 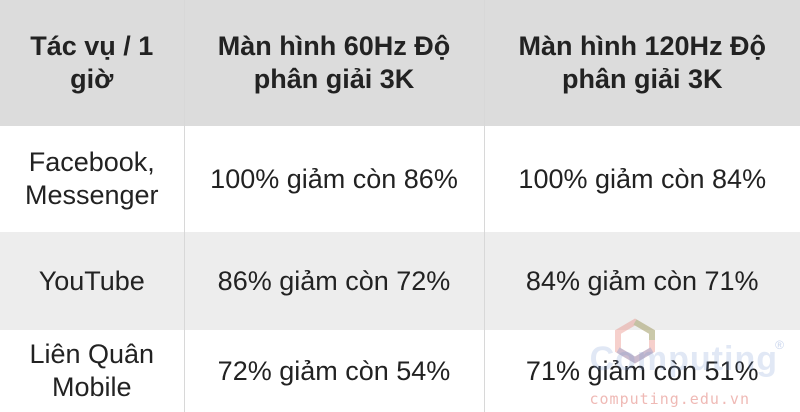 What do you see at coordinates (334, 371) in the screenshot?
I see `value-60hz-cell: 72% giảm còn 54%` at bounding box center [334, 371].